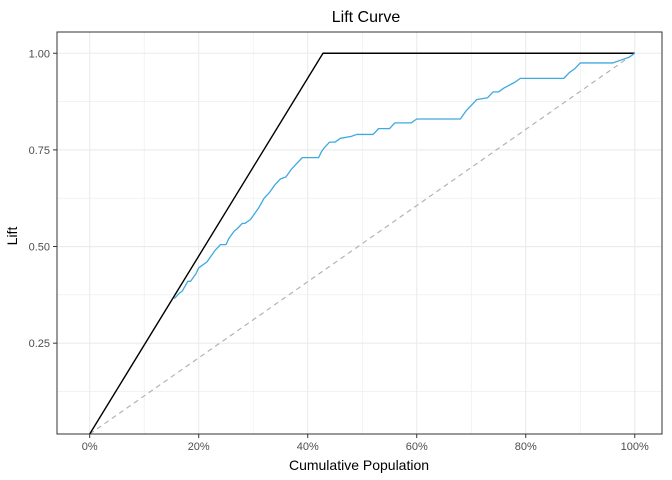 The height and width of the screenshot is (480, 672). I want to click on x-tick-label: 100%, so click(635, 447).